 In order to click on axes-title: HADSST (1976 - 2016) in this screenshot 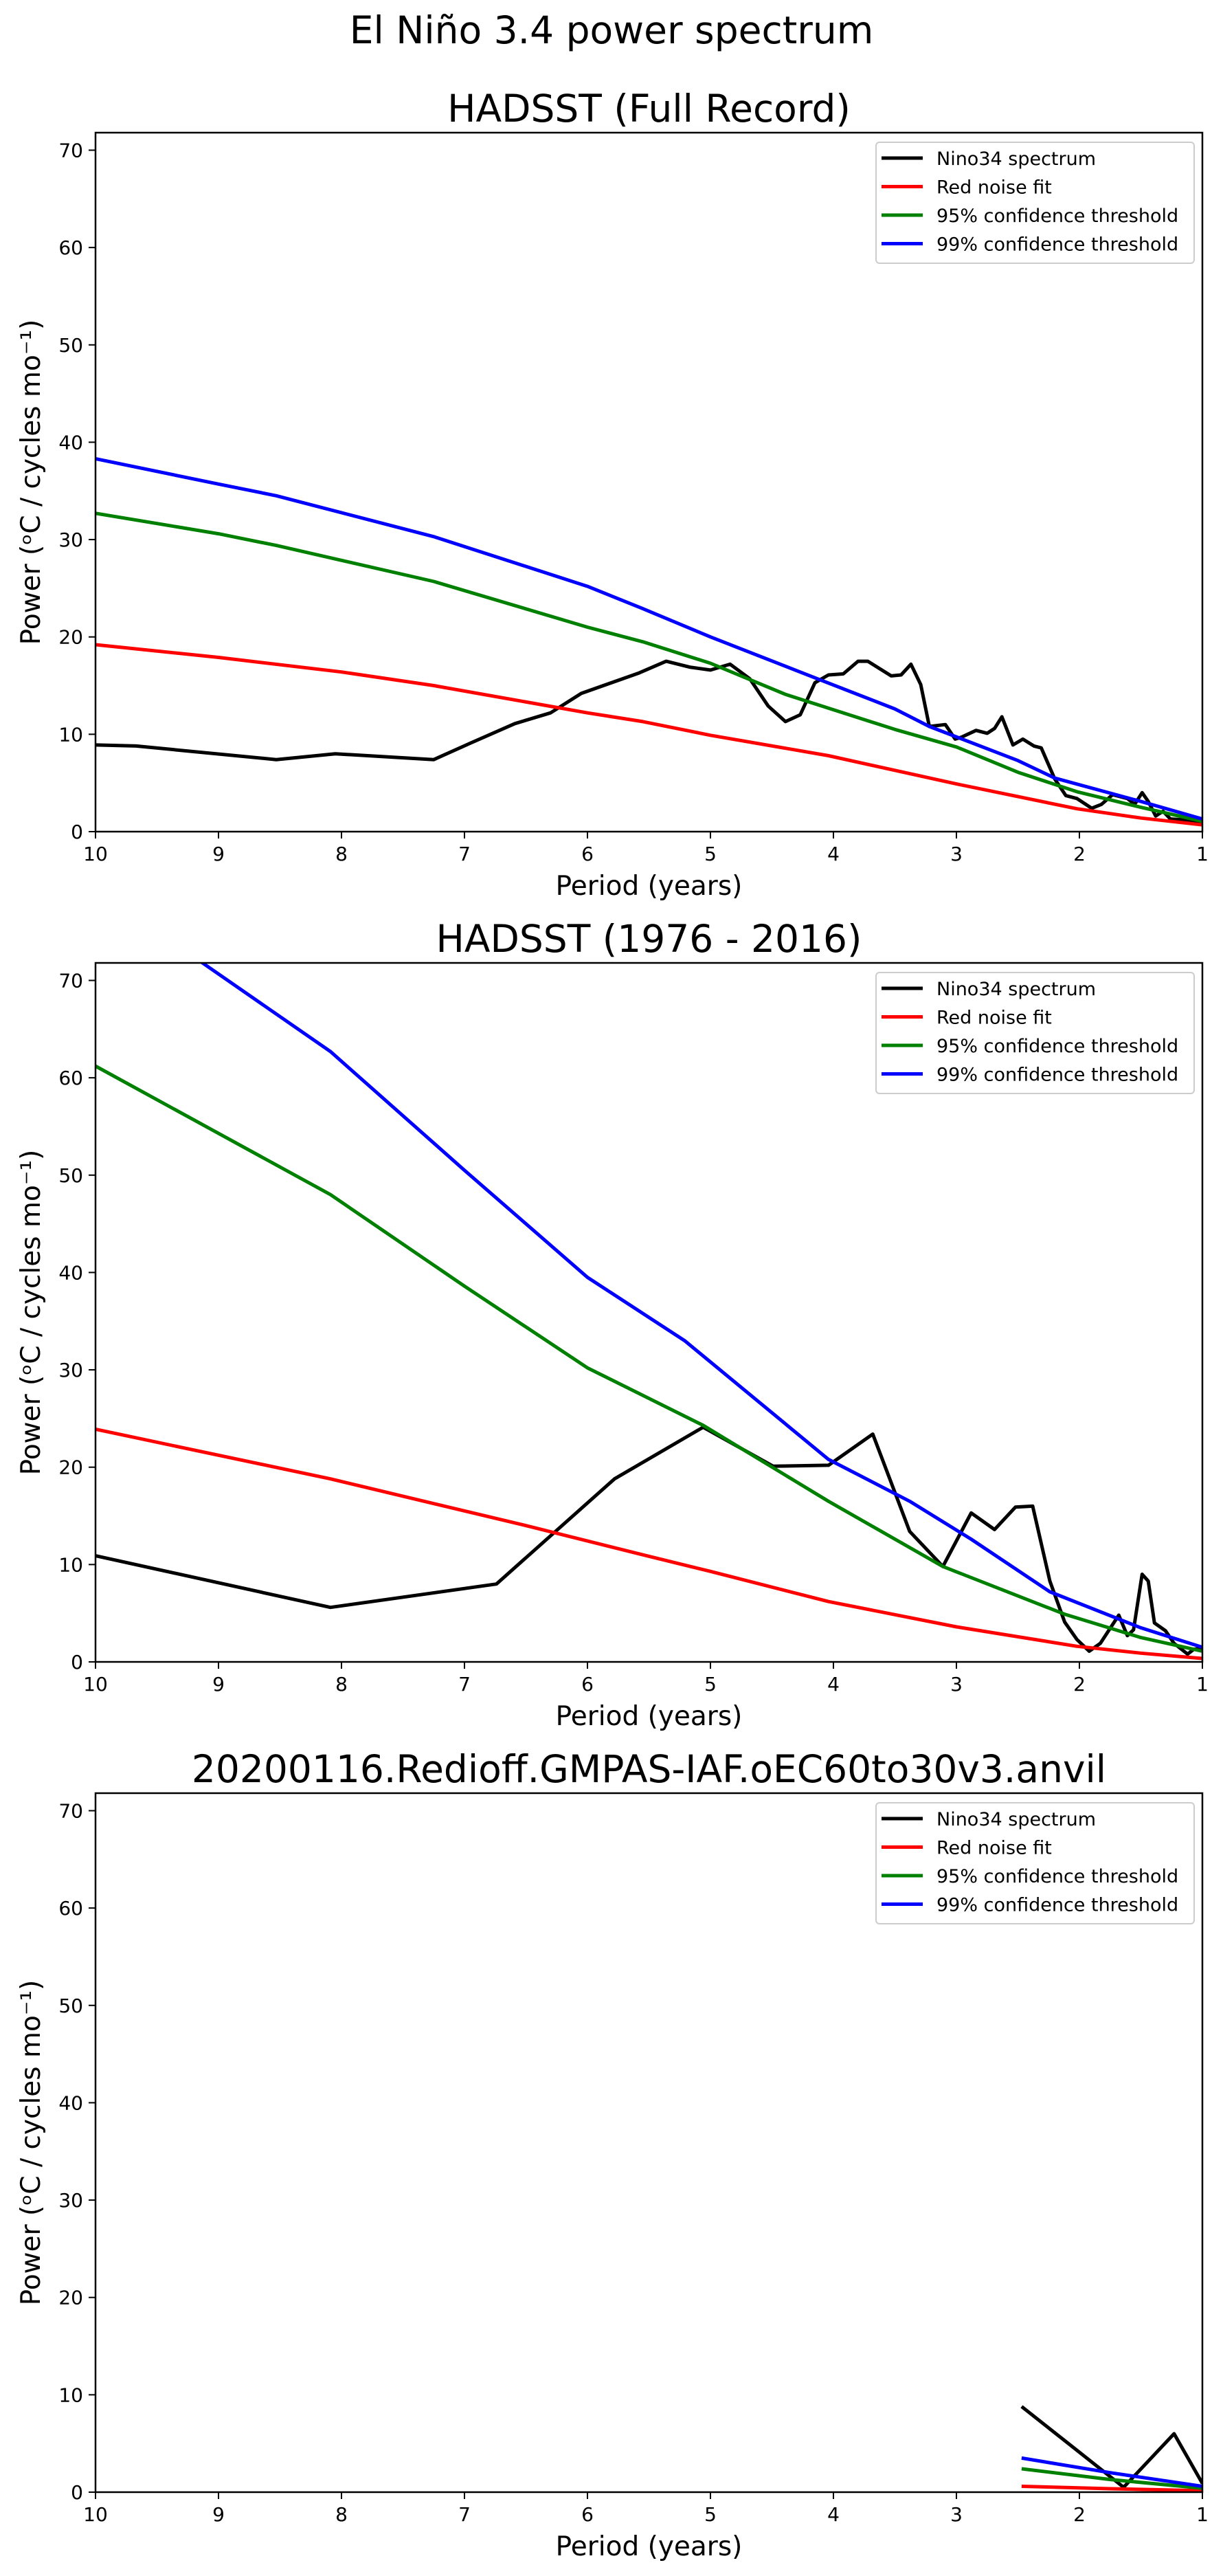, I will do `click(649, 939)`.